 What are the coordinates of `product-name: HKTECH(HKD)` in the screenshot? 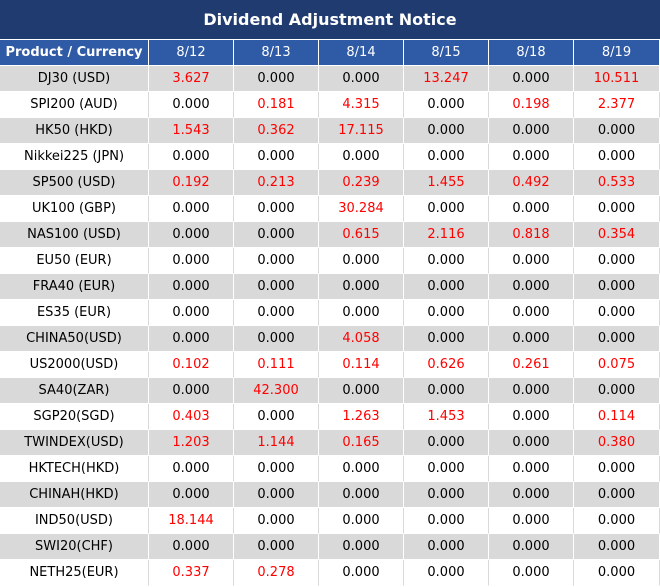 It's located at (74, 469).